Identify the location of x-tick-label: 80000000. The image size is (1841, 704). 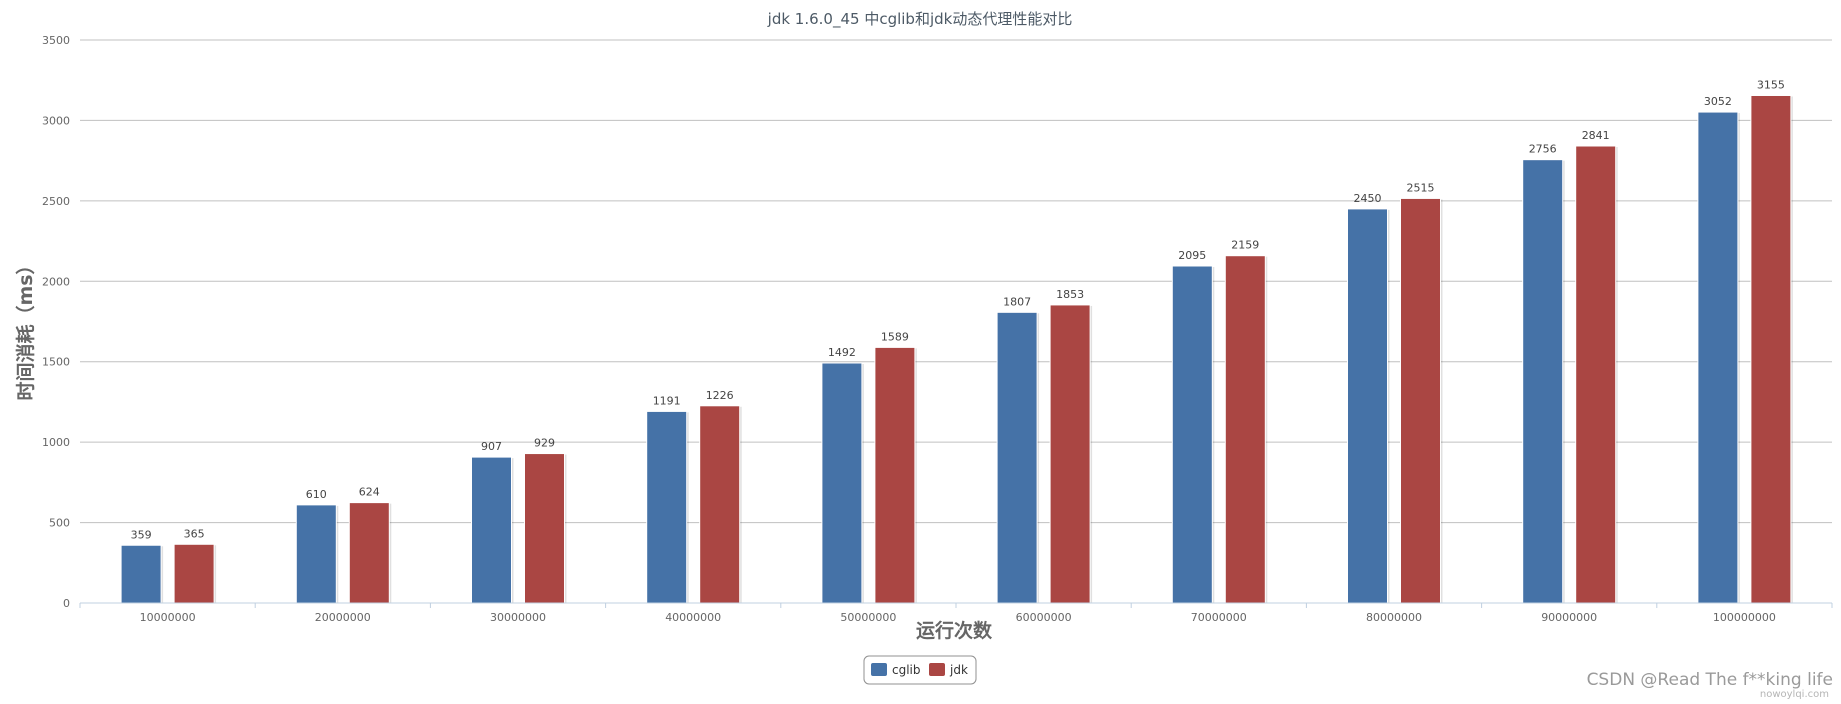
(1394, 617).